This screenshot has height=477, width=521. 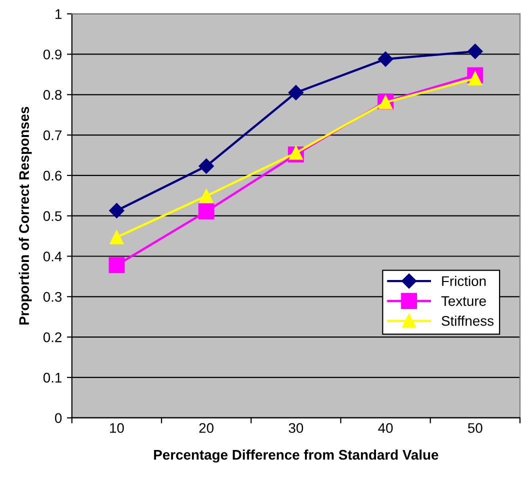 What do you see at coordinates (52, 95) in the screenshot?
I see `y-tick-label: 0.8` at bounding box center [52, 95].